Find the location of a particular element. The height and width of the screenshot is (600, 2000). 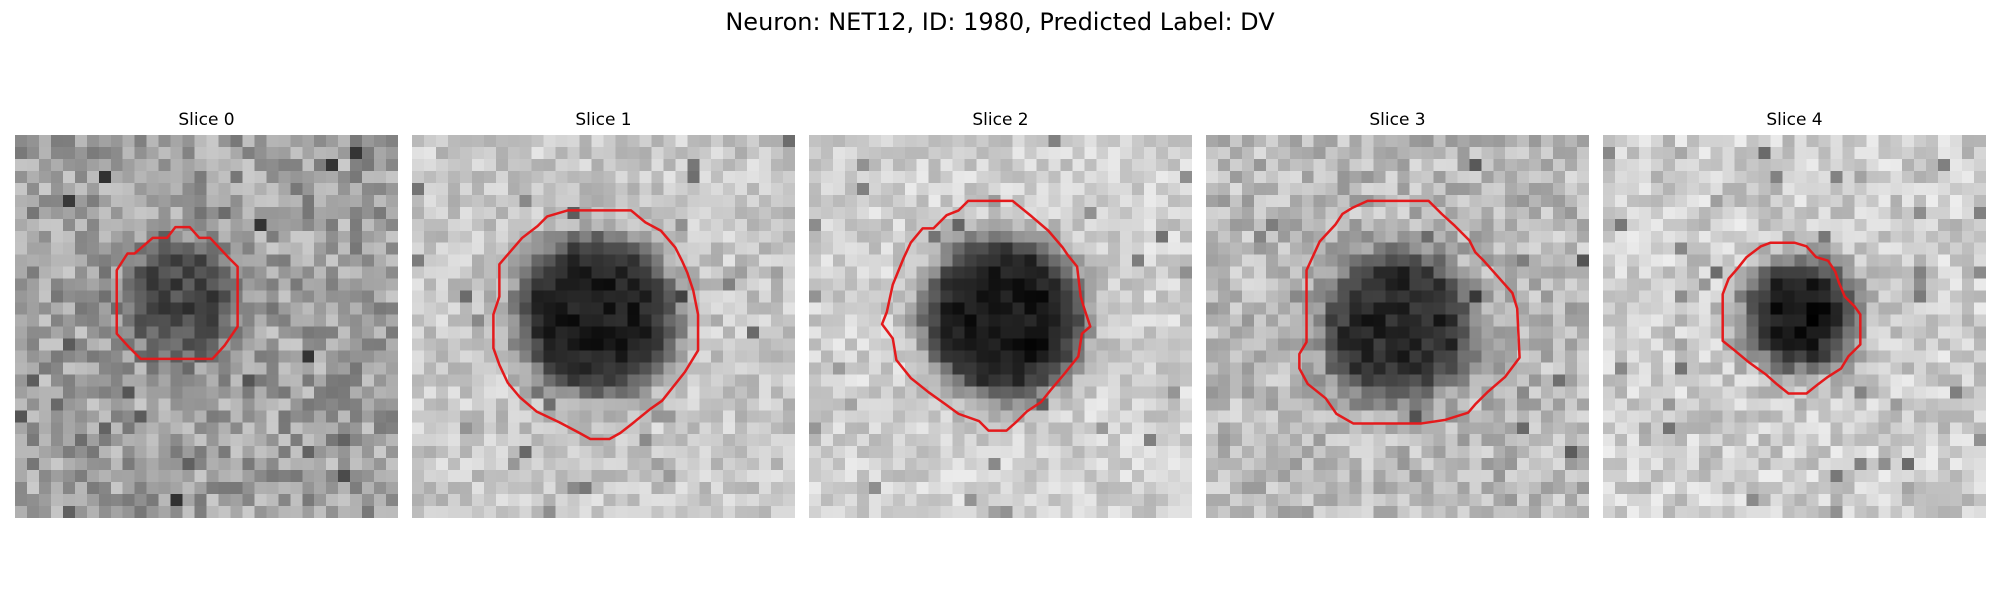

slice-panel-4: Slice 4 is located at coordinates (1794, 313).